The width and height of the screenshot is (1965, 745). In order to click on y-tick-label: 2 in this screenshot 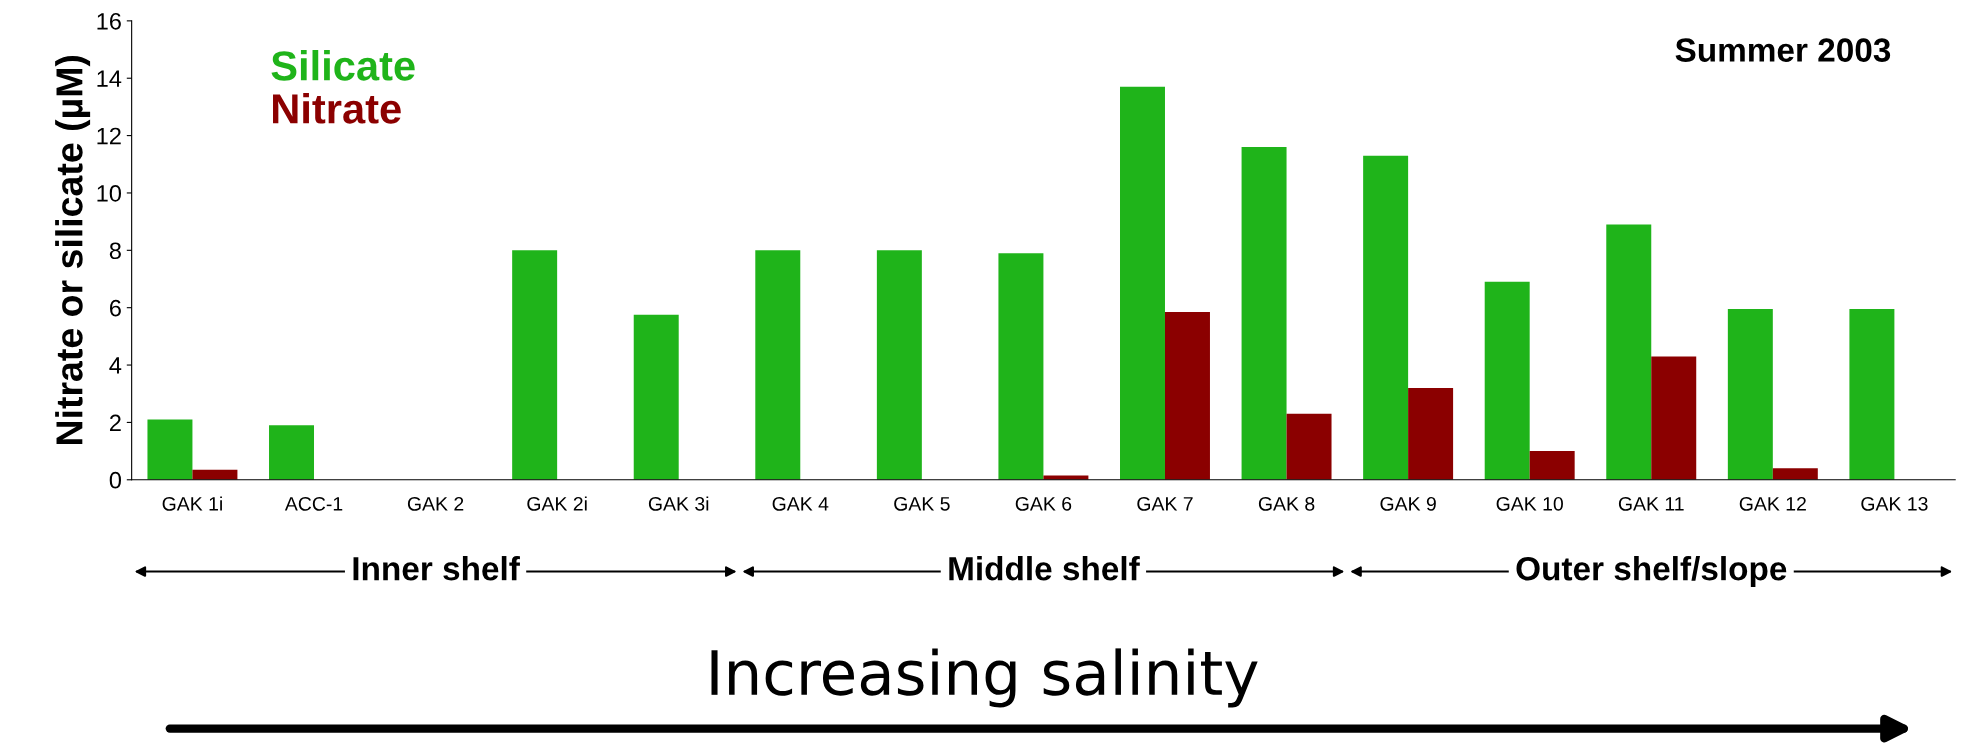, I will do `click(115, 422)`.